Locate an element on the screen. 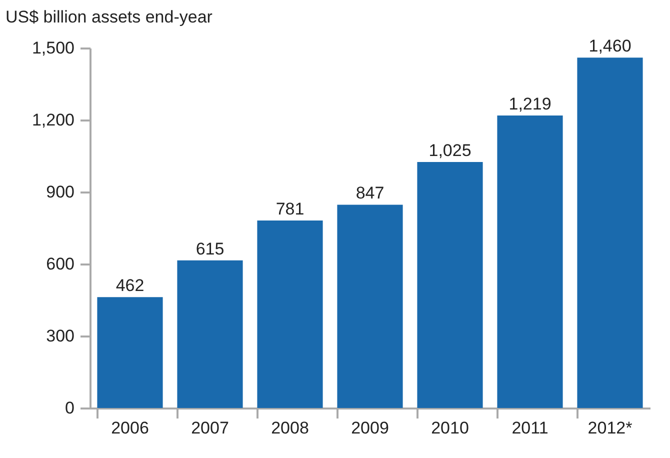 The width and height of the screenshot is (670, 458). y-tick-label: 900 is located at coordinates (60, 192).